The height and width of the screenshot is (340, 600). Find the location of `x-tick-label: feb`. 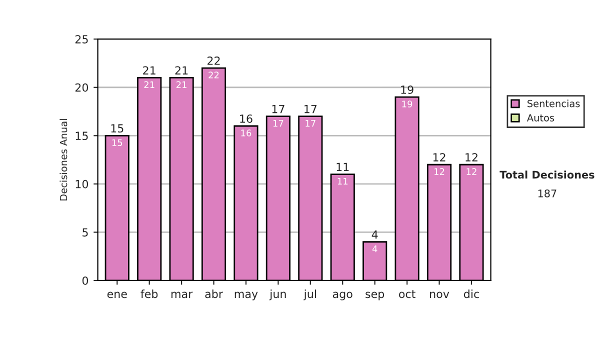

x-tick-label: feb is located at coordinates (149, 294).